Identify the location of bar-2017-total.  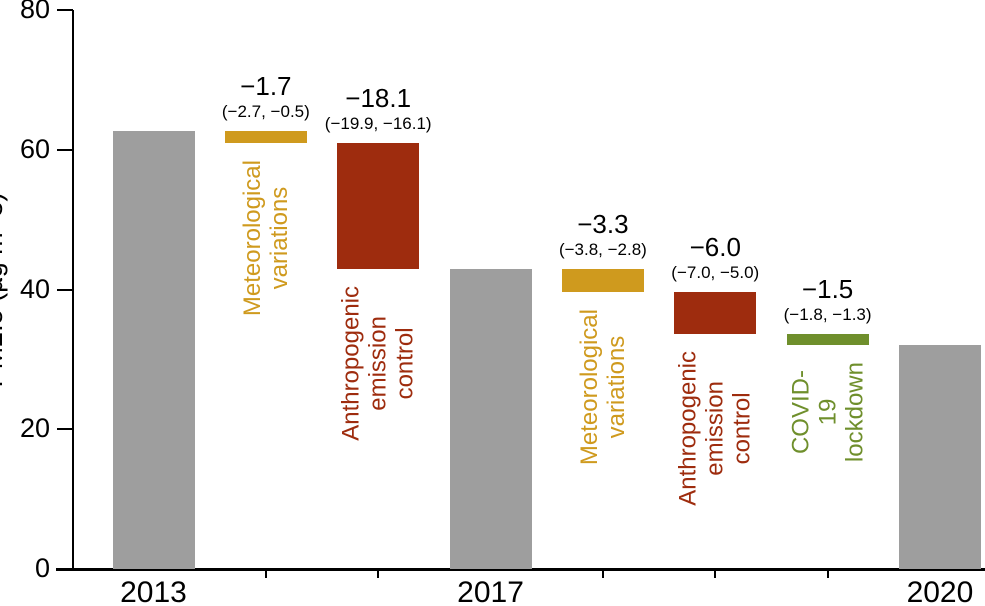
(490, 419).